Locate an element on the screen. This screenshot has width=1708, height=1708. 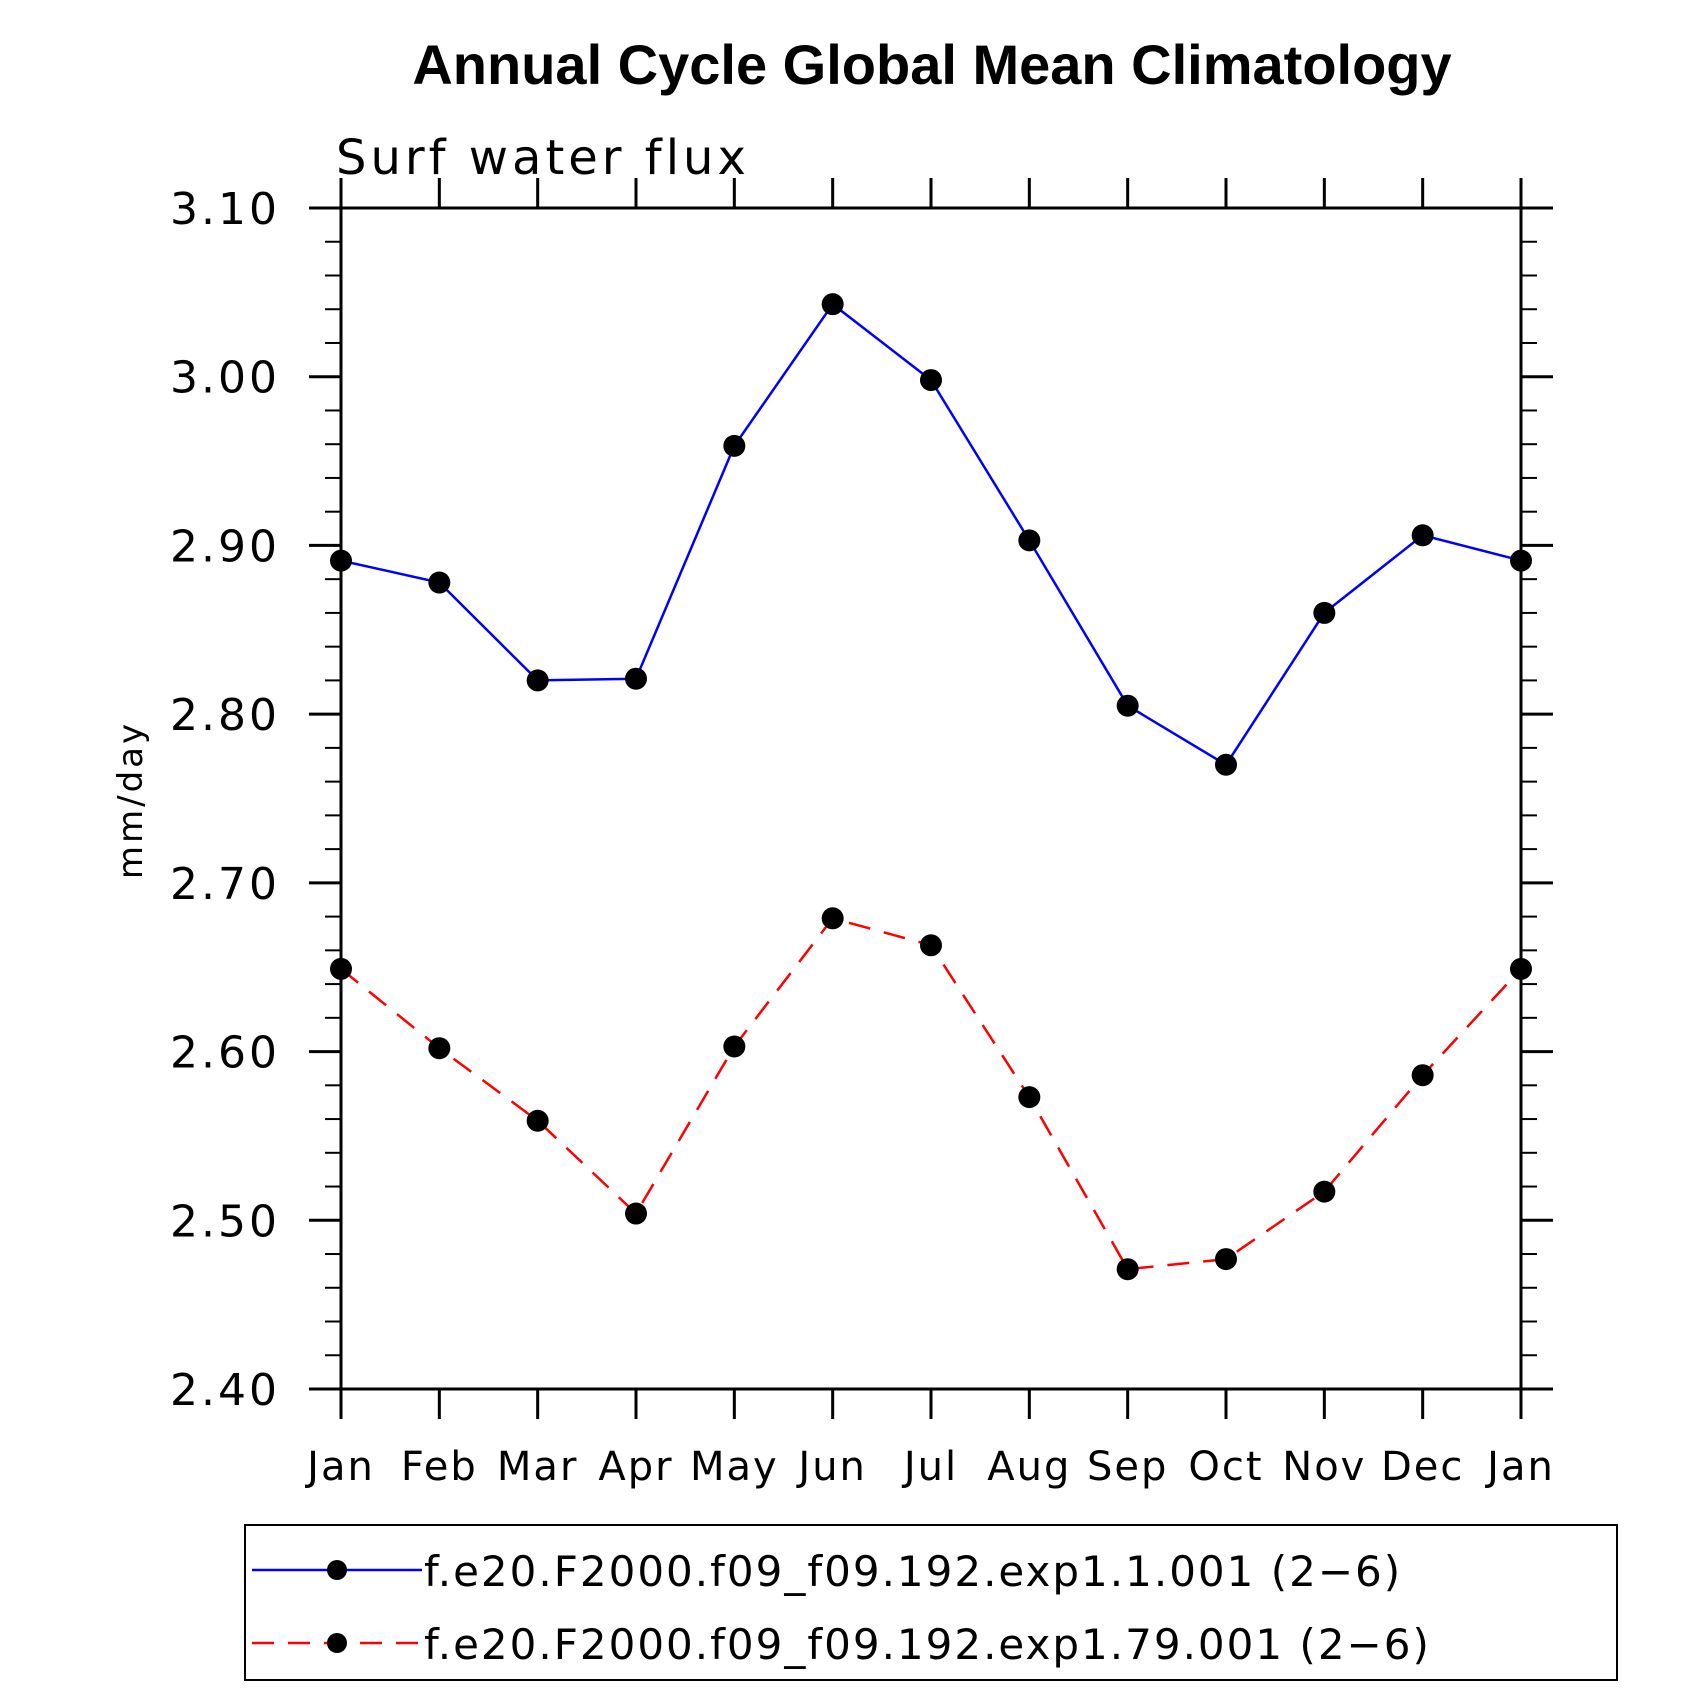
x-tick-label: Aug is located at coordinates (1029, 1467).